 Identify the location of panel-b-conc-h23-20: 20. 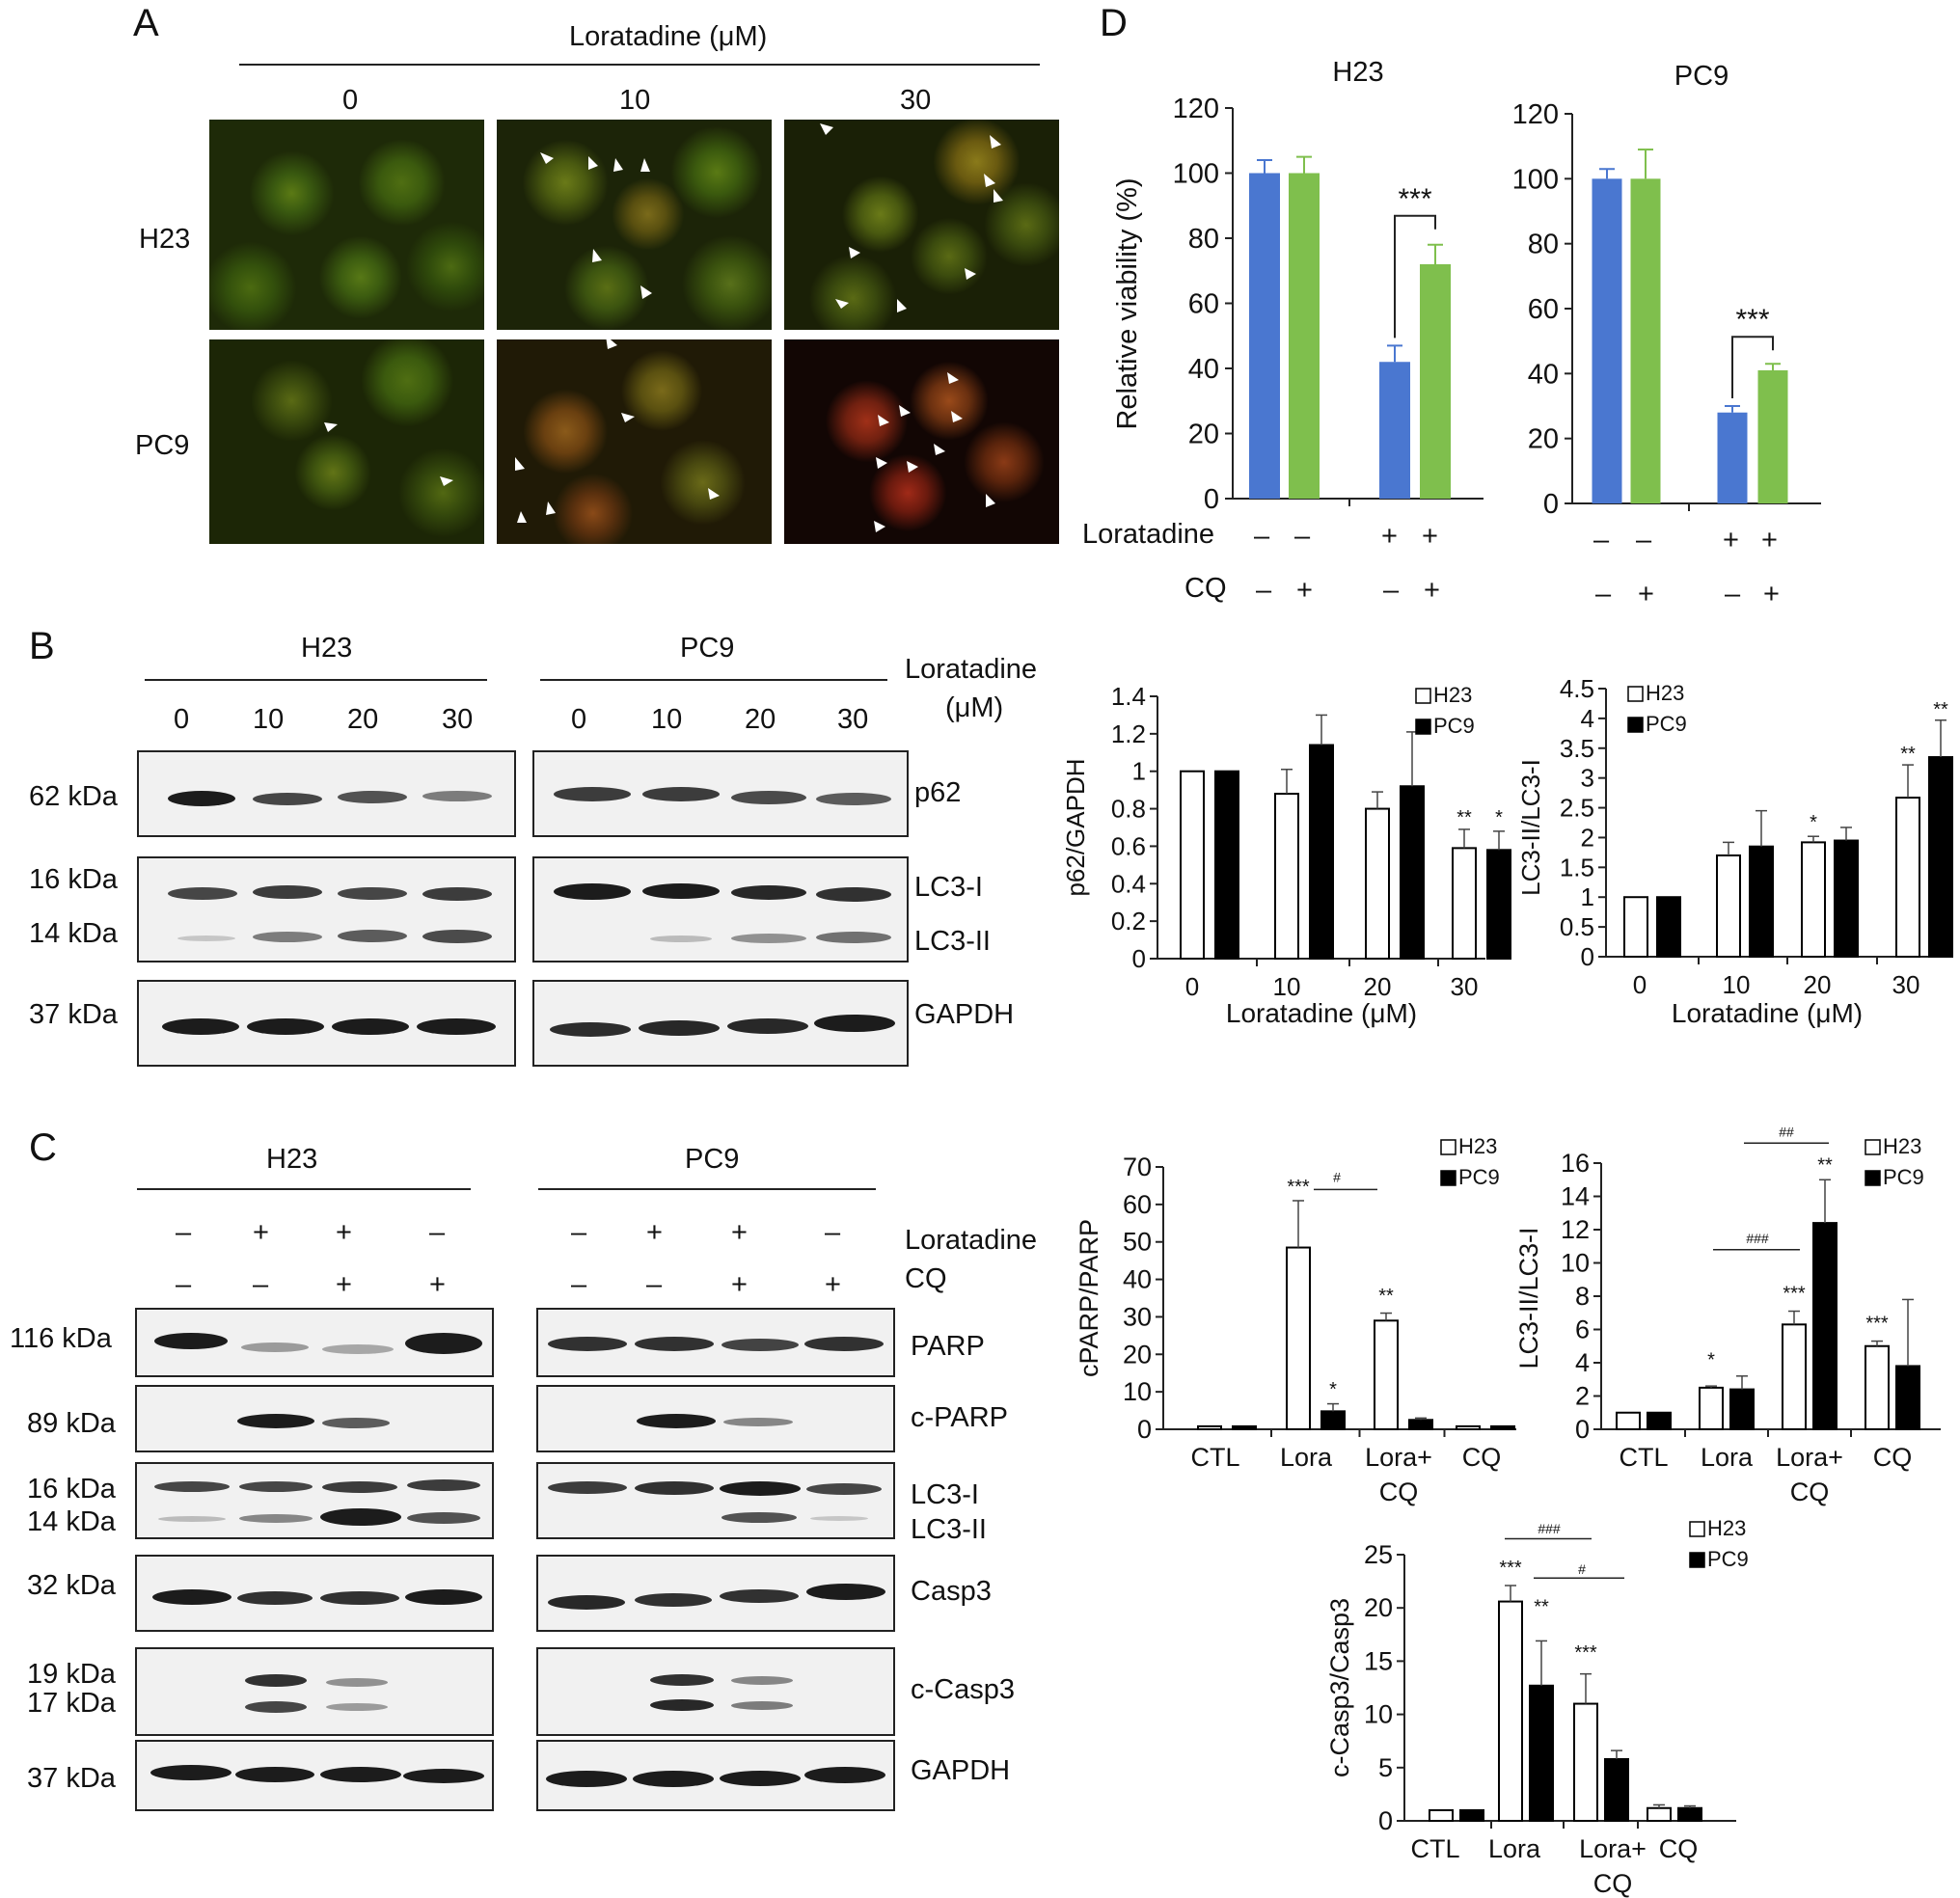
(363, 720).